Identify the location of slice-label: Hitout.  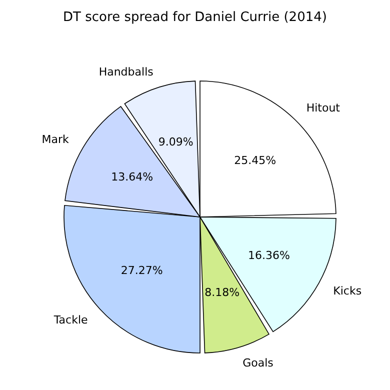
(323, 107).